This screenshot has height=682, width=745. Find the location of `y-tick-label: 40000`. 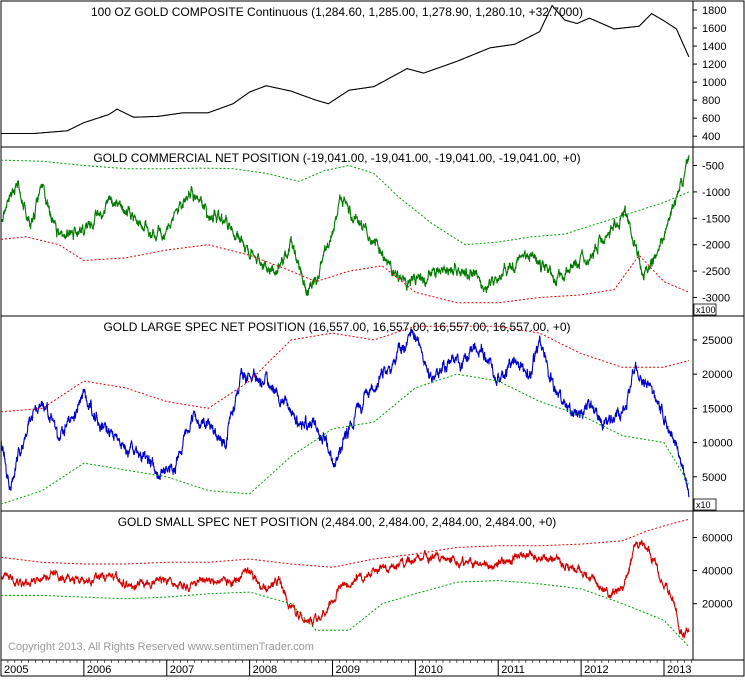

y-tick-label: 40000 is located at coordinates (717, 572).